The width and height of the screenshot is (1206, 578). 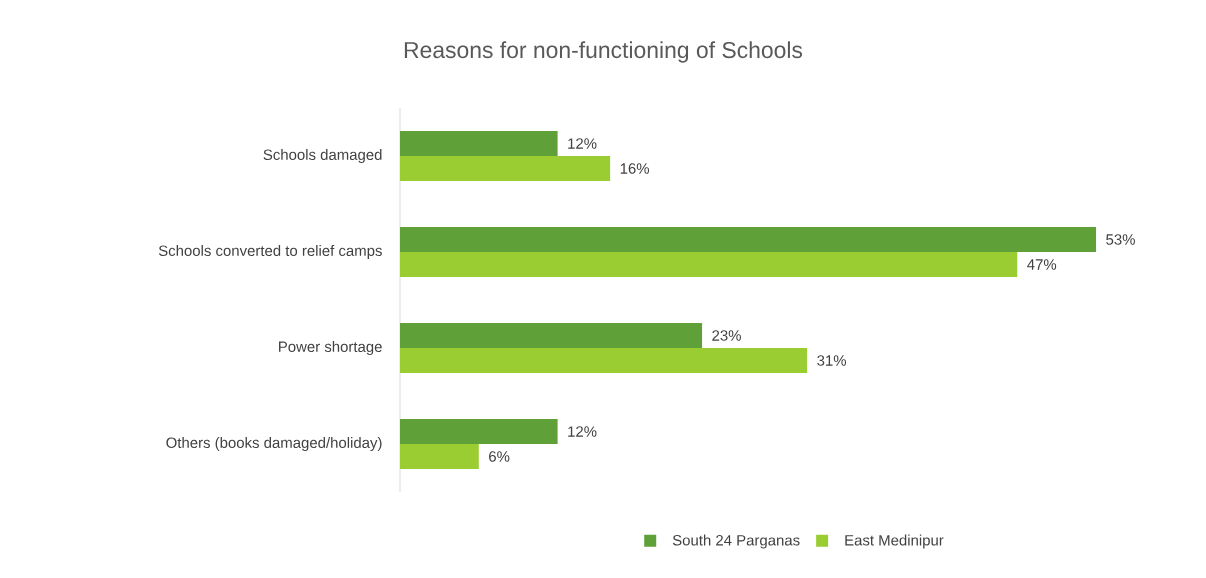 I want to click on y-tick-label: Schools damaged, so click(x=322, y=156).